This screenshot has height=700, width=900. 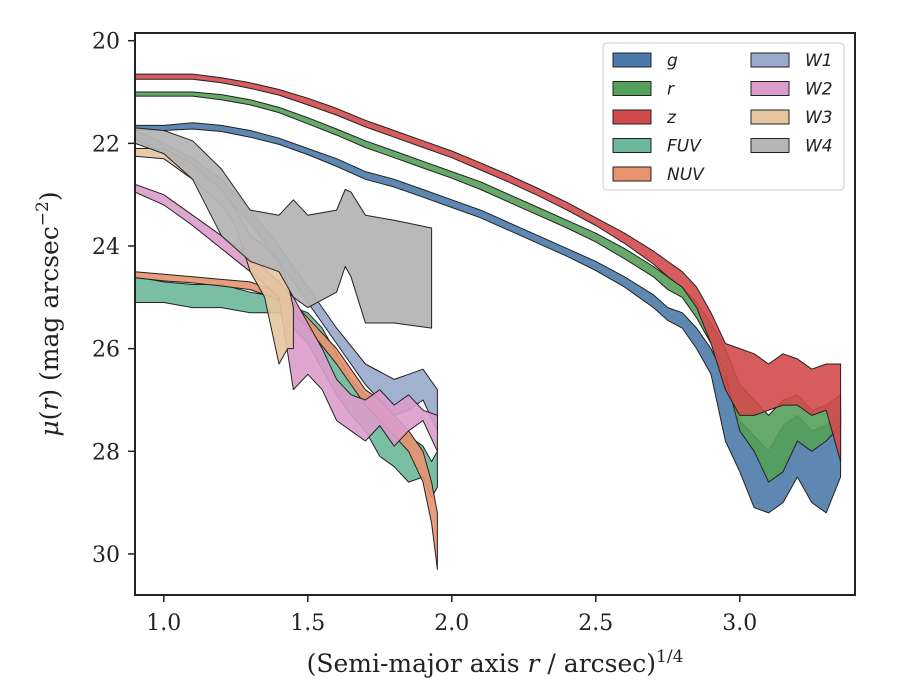 What do you see at coordinates (495, 662) in the screenshot?
I see `x-axis-label: (Semi-major axis r / arcsec)1/4` at bounding box center [495, 662].